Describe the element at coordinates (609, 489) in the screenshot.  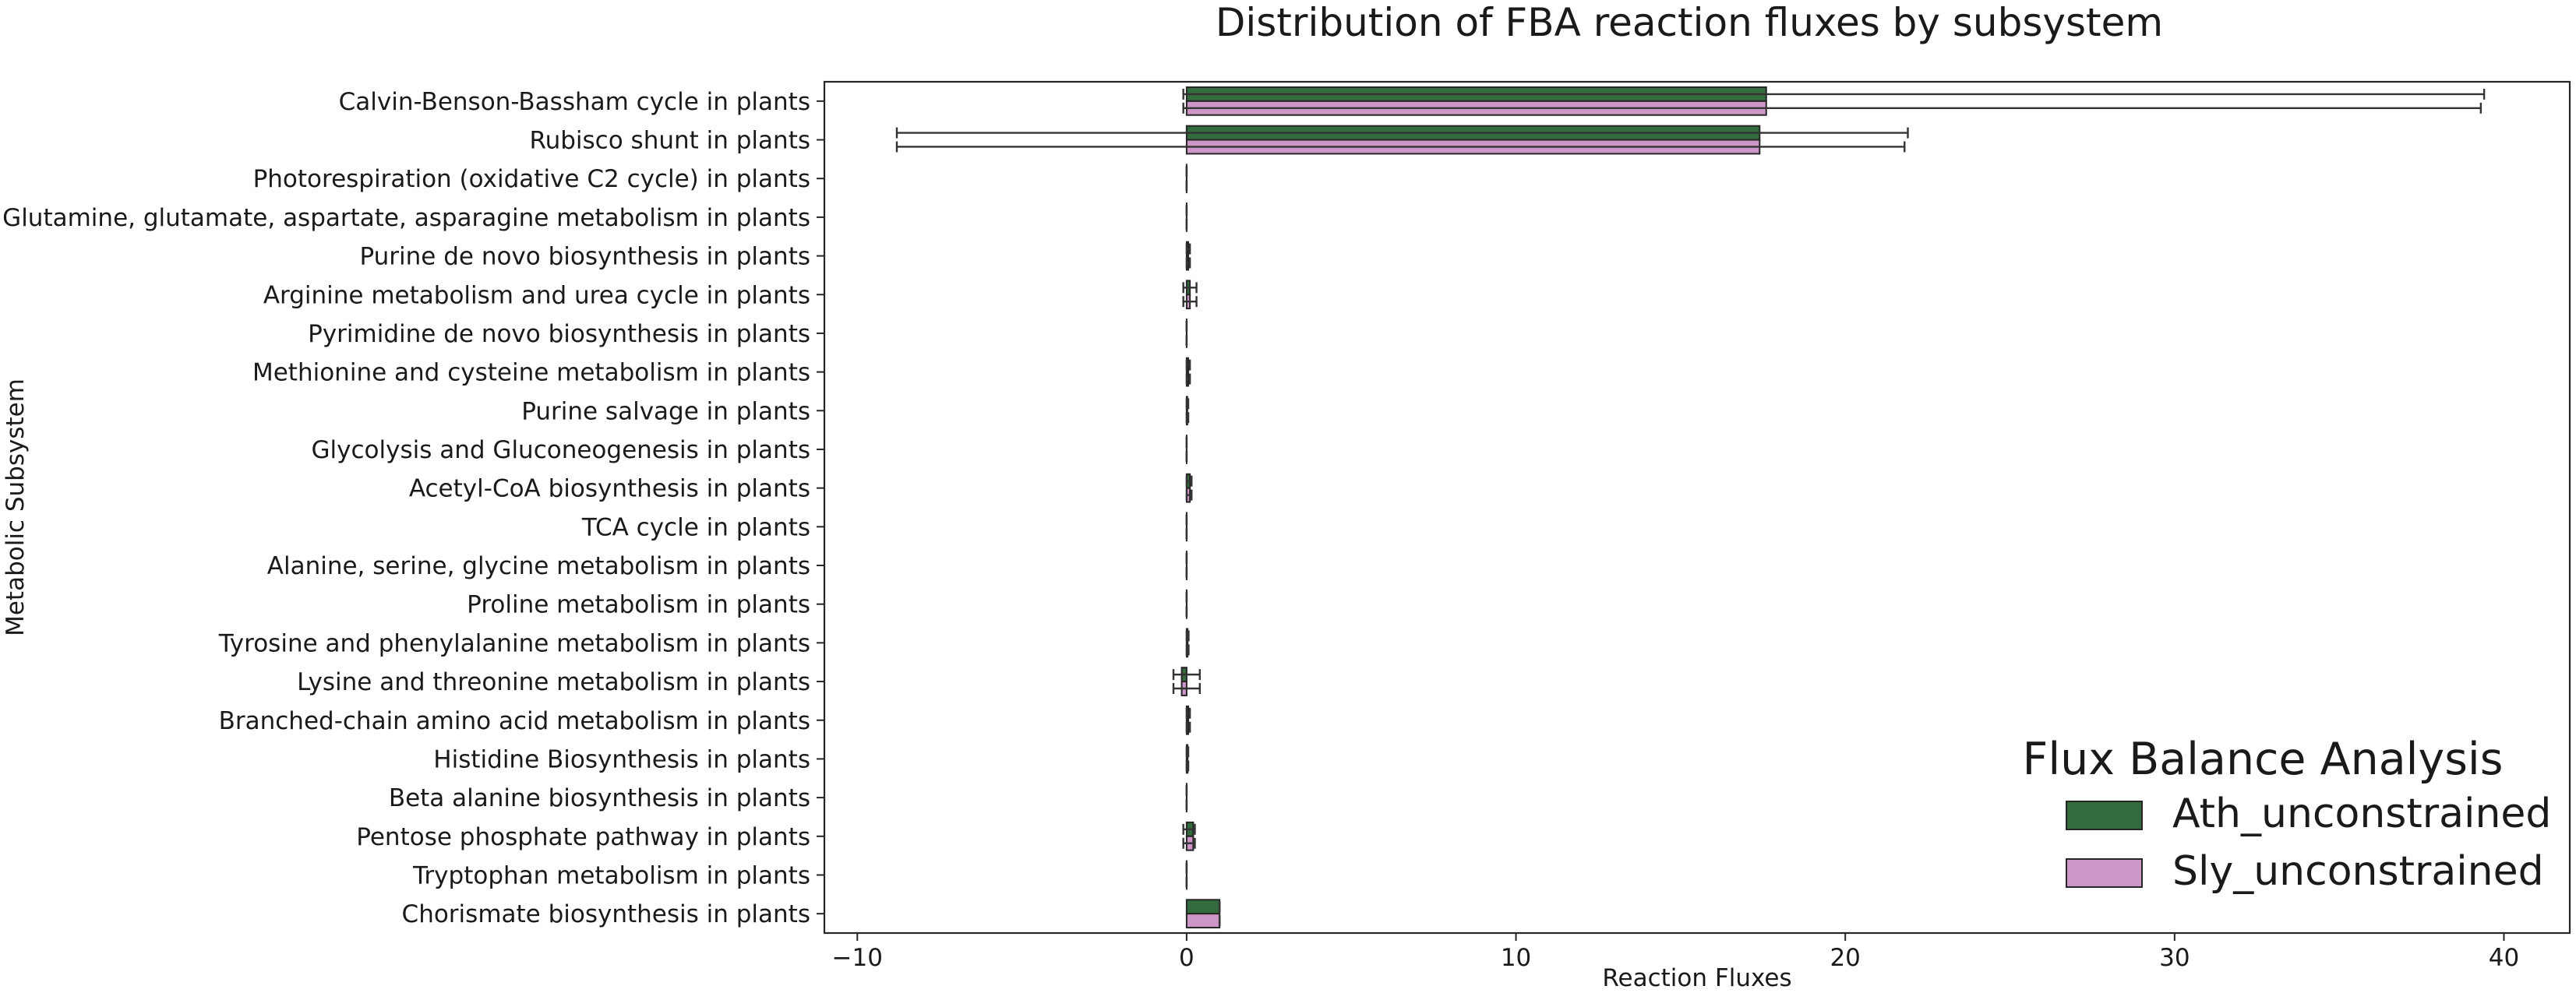
I see `y-tick-label: Acetyl-CoA biosynthesis in plants` at that location.